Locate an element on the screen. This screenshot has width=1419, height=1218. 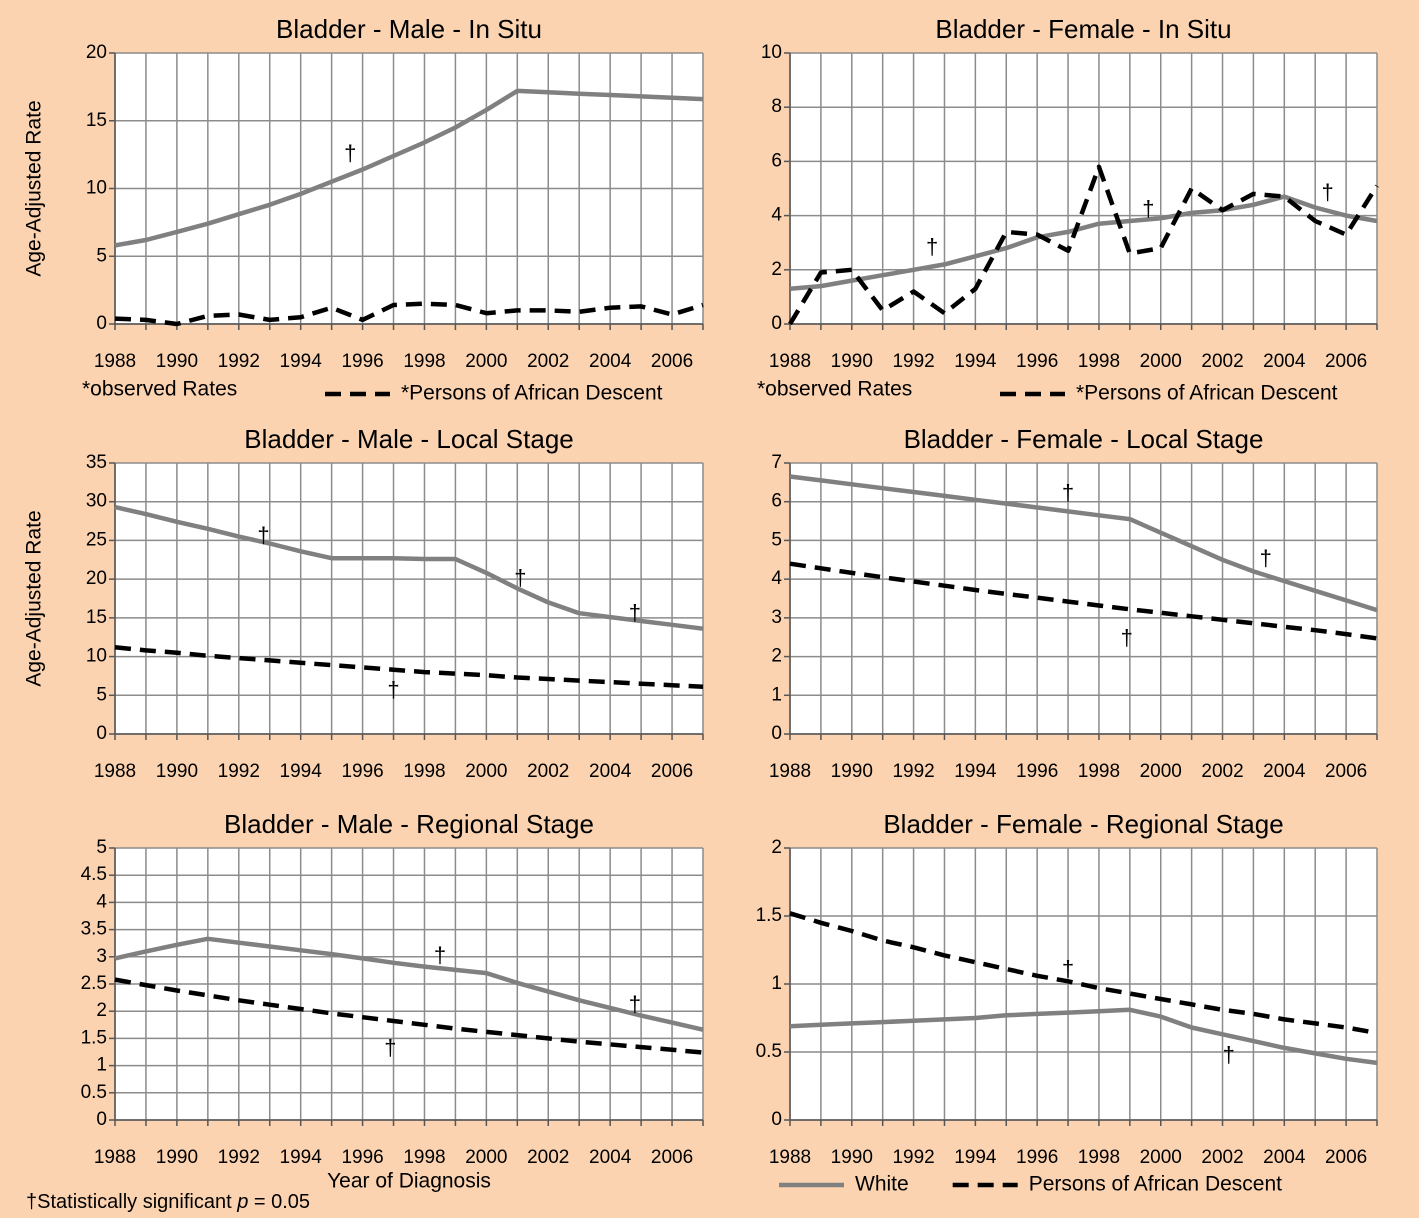
y-tick-label: 2.5 is located at coordinates (94, 983).